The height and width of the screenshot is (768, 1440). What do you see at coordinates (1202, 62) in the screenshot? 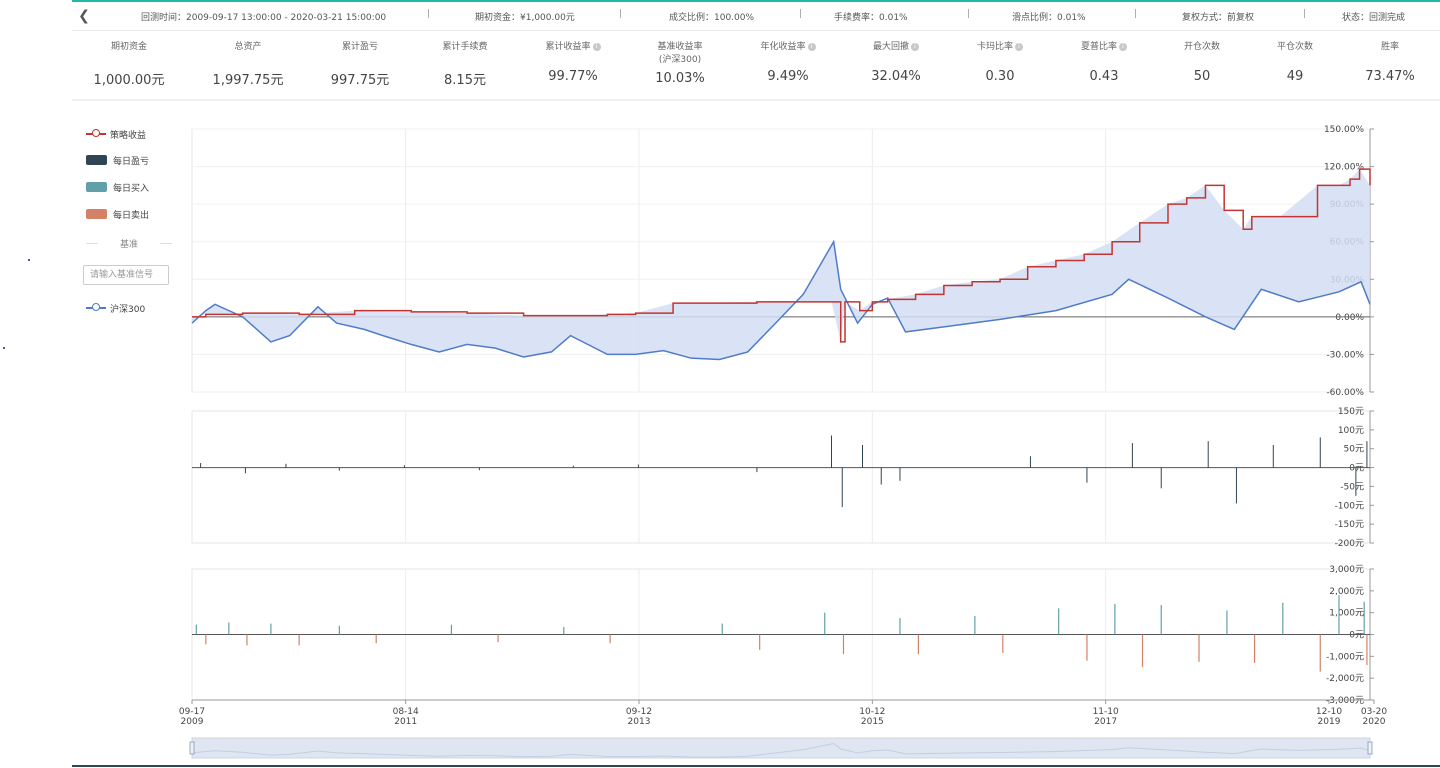
I see `stat-open-count: 开仓次数 50` at bounding box center [1202, 62].